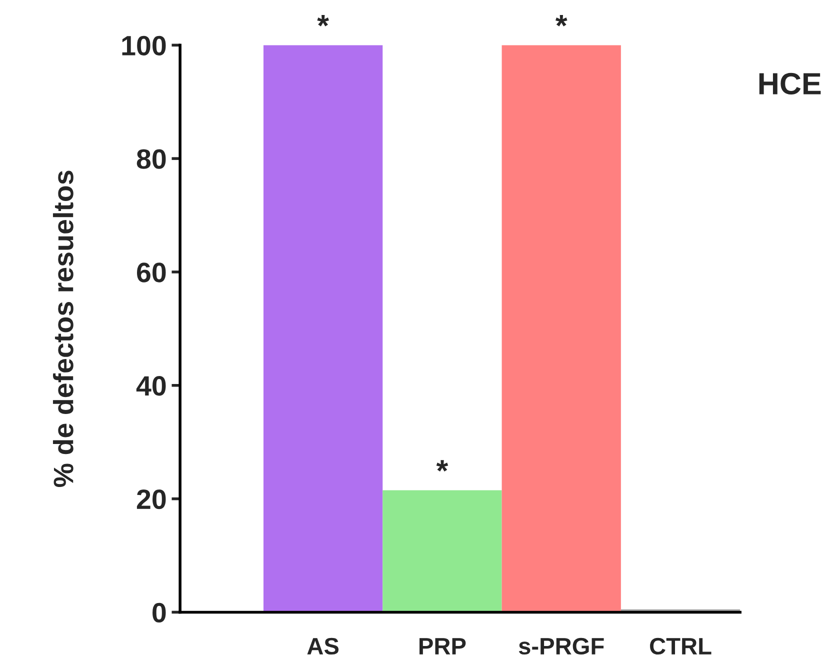  What do you see at coordinates (151, 272) in the screenshot?
I see `y-tick-label: 60` at bounding box center [151, 272].